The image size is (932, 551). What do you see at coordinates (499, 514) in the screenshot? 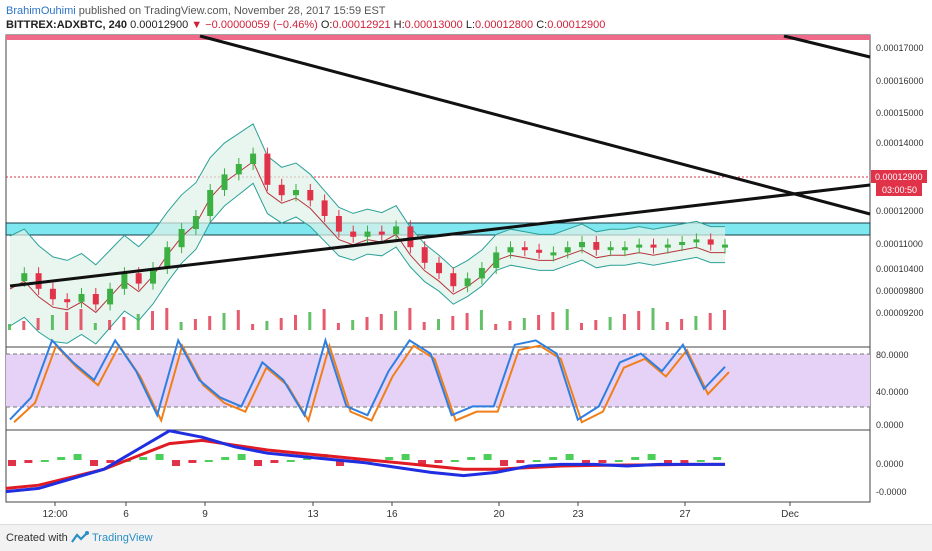
I see `time-tick-label: 20` at bounding box center [499, 514].